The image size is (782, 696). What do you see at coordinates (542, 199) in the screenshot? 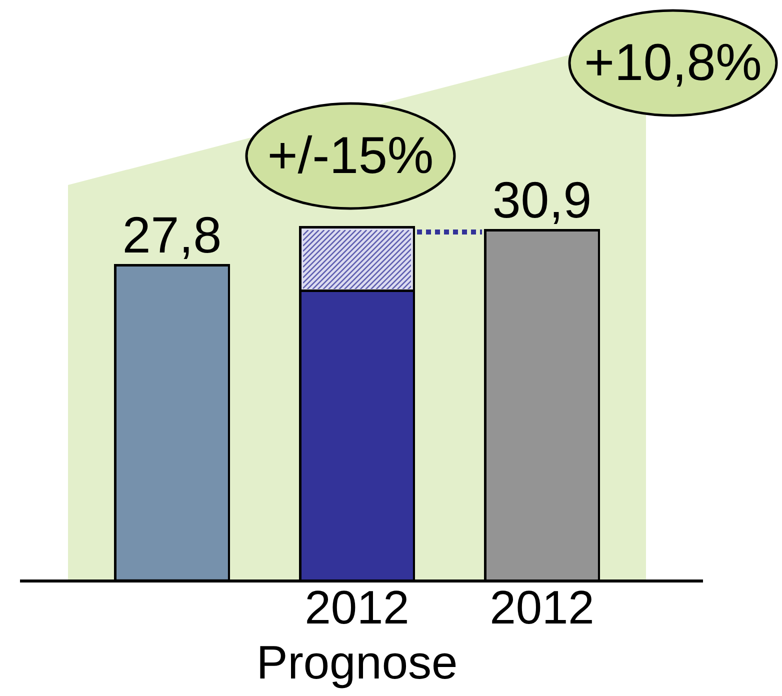
I see `data-label: 30,9` at bounding box center [542, 199].